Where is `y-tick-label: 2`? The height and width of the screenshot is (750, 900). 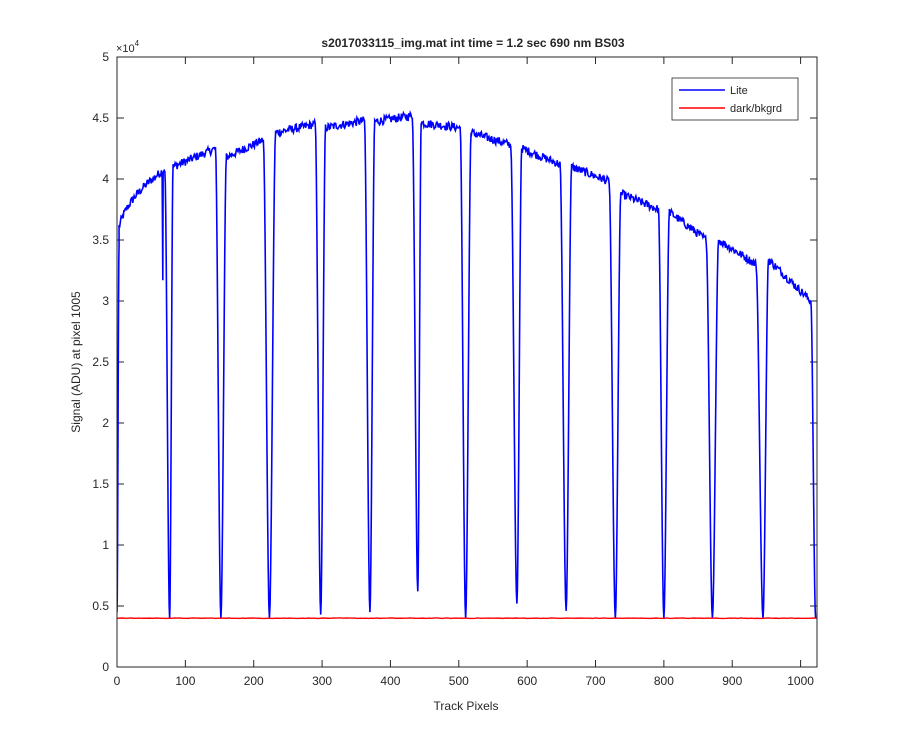
y-tick-label: 2 is located at coordinates (105, 423).